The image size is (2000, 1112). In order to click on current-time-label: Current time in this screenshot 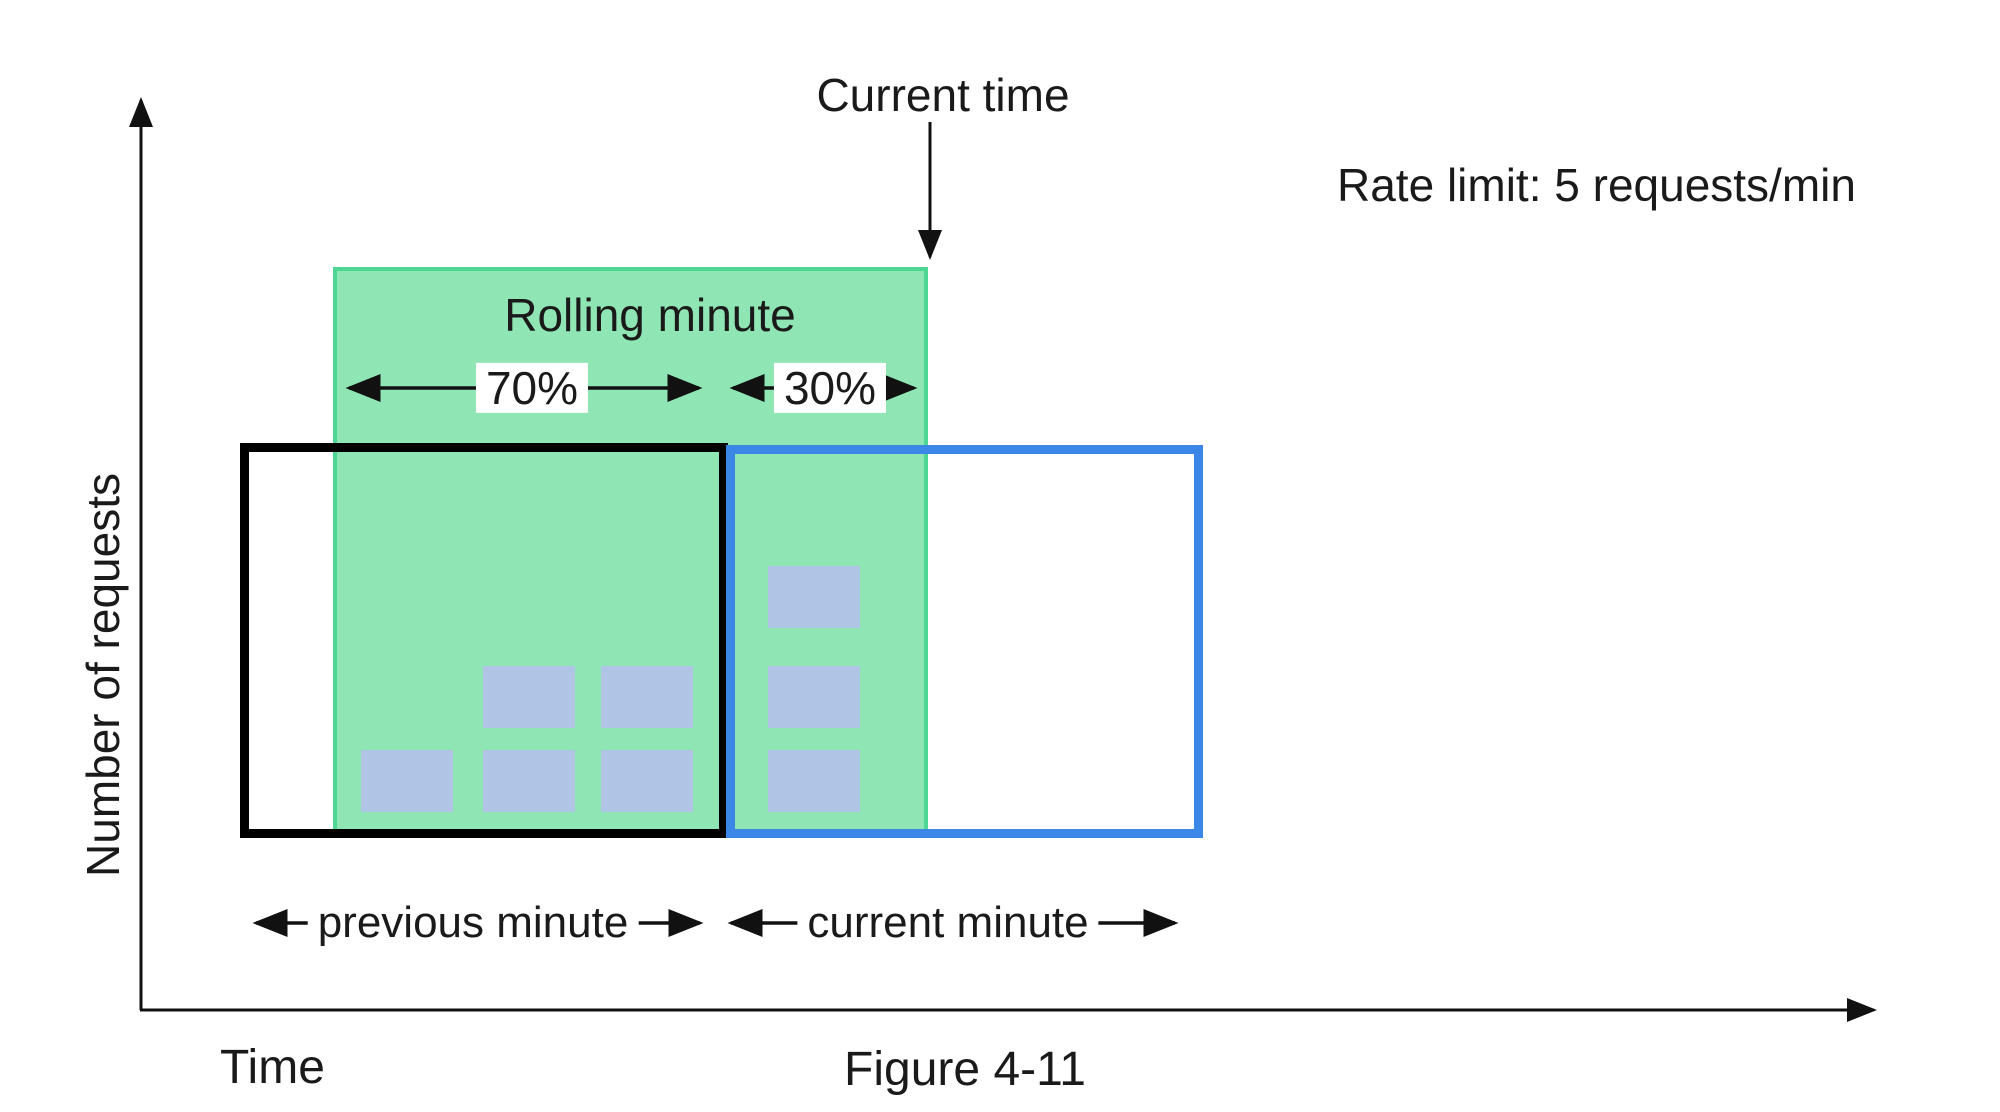, I will do `click(943, 94)`.